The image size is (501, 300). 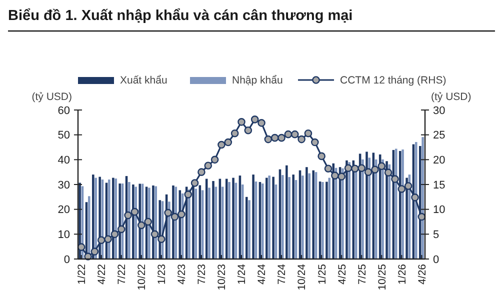 I want to click on x-tick-label: 10/24, so click(x=302, y=277).